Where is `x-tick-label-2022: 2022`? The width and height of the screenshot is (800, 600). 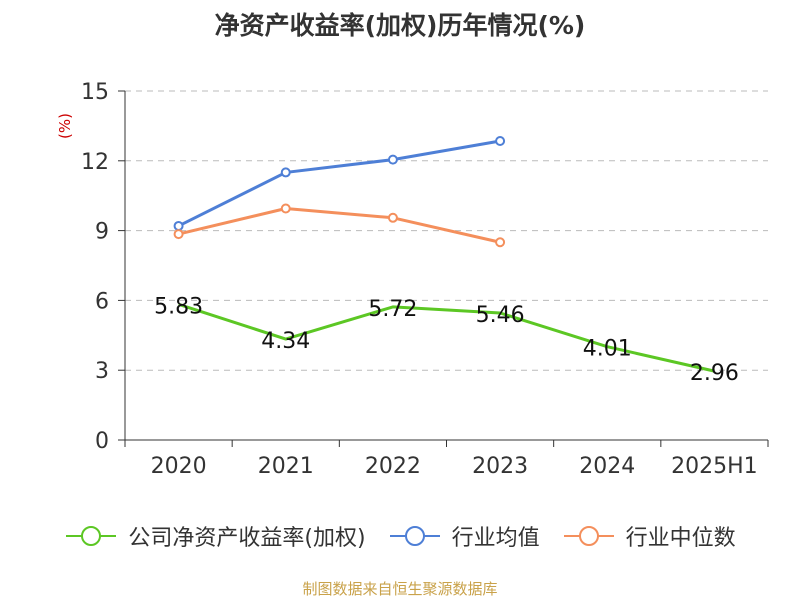
x-tick-label-2022: 2022 is located at coordinates (393, 466).